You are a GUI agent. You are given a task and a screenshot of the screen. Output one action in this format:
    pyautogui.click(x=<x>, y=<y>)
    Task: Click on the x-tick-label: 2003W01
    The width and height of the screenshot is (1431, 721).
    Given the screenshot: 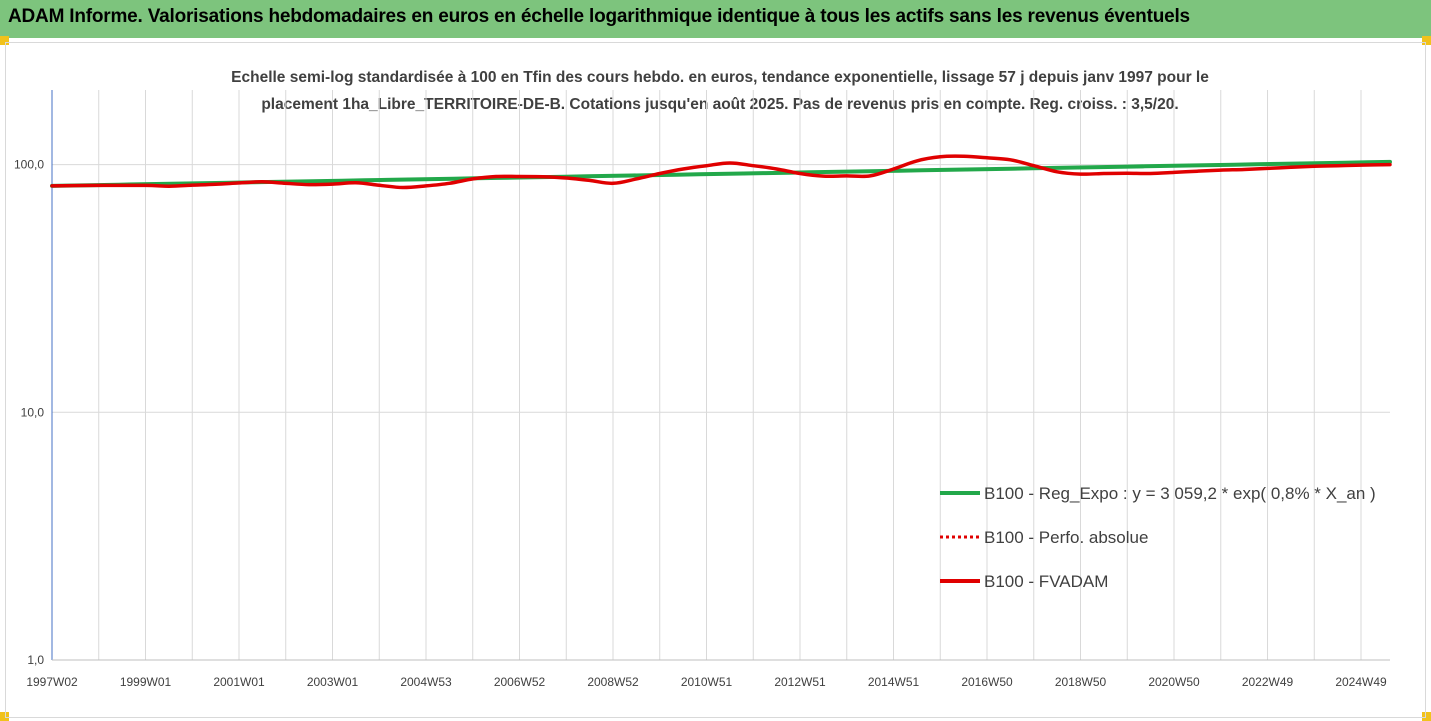 What is the action you would take?
    pyautogui.click(x=333, y=682)
    